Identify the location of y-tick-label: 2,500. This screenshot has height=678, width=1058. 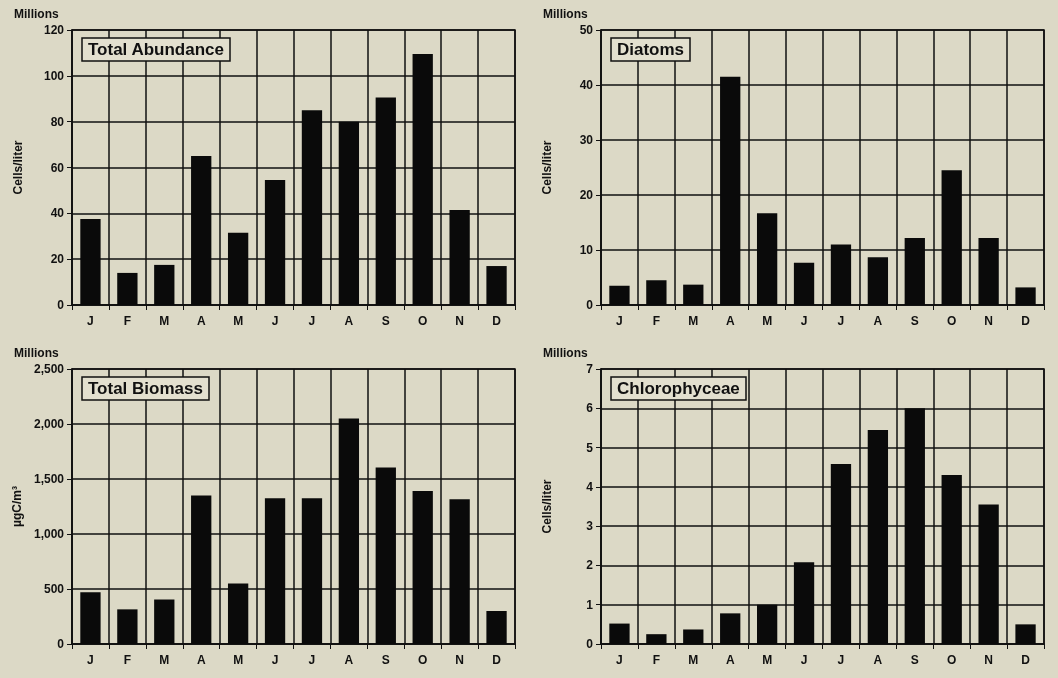
(49, 369).